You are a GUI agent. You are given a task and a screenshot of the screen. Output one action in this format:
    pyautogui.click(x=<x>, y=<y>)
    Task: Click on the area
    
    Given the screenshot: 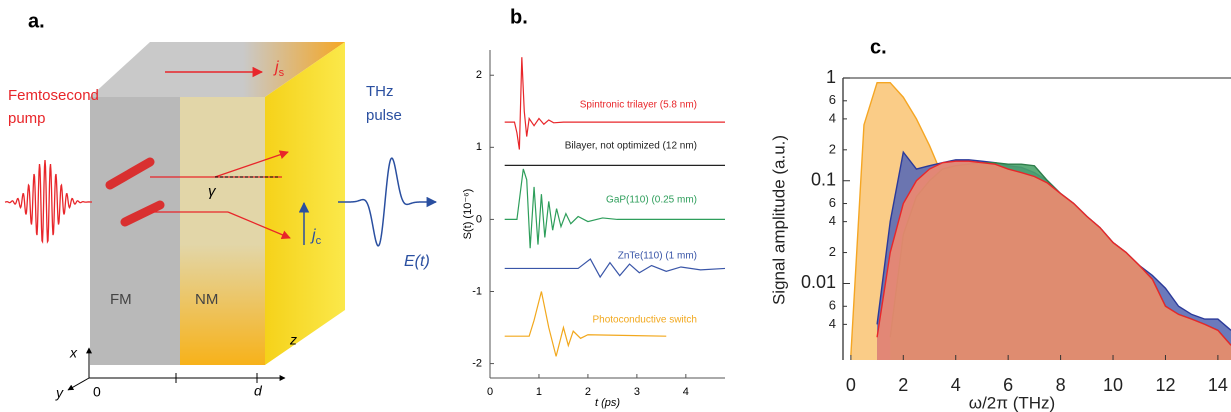 What is the action you would take?
    pyautogui.click(x=1054, y=260)
    